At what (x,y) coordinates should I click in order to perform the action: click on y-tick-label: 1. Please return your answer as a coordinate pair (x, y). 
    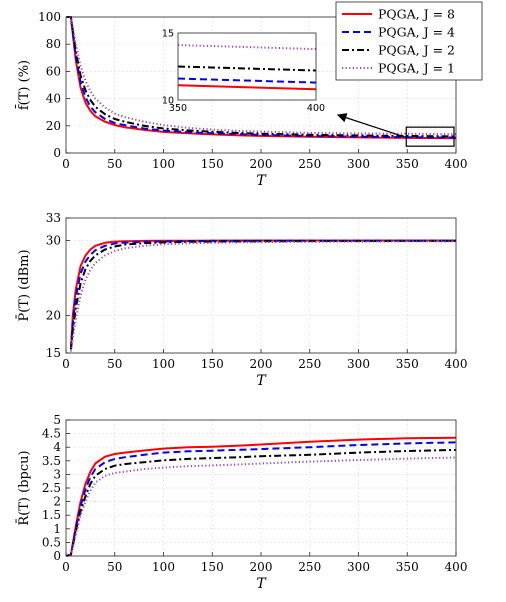
    Looking at the image, I should click on (57, 529).